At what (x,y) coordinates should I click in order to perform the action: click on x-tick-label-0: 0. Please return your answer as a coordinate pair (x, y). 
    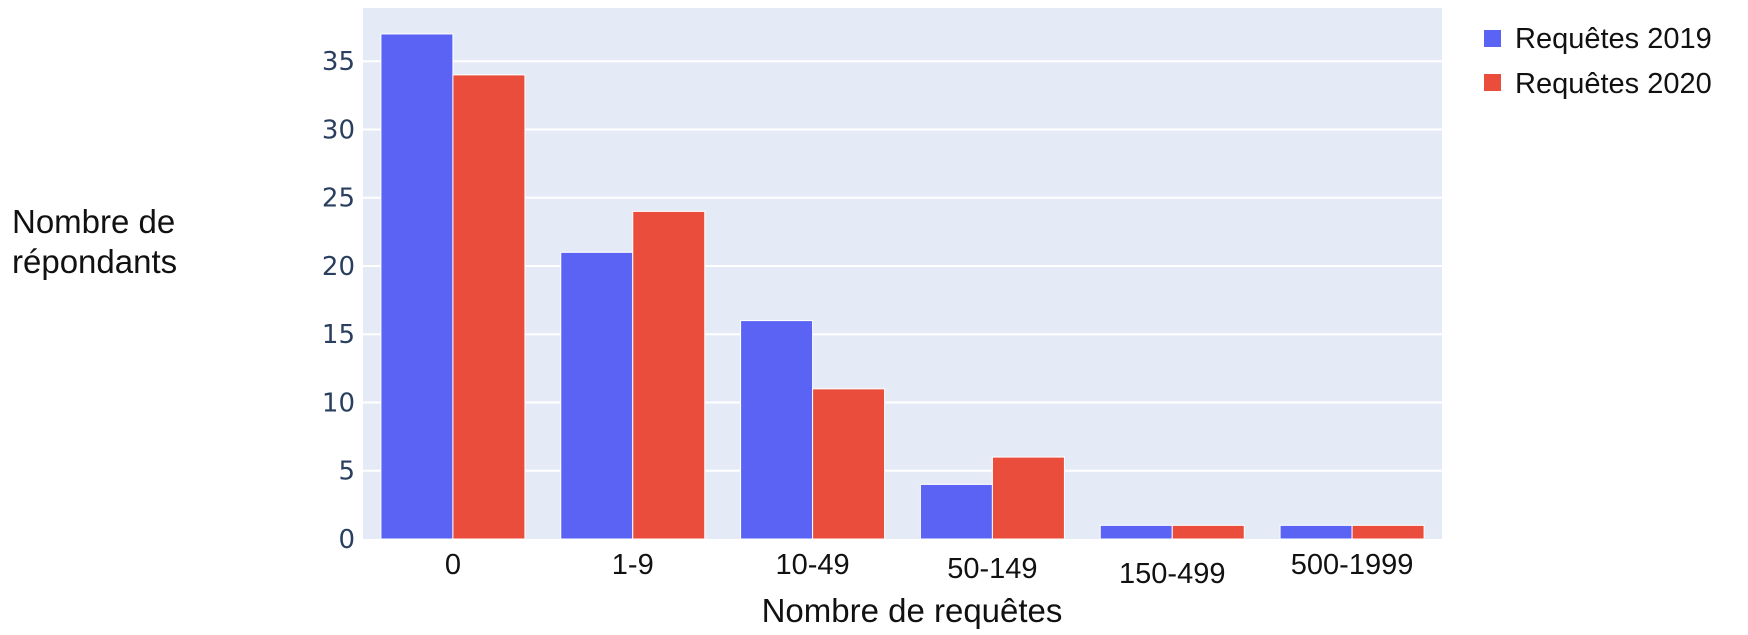
    Looking at the image, I should click on (453, 565).